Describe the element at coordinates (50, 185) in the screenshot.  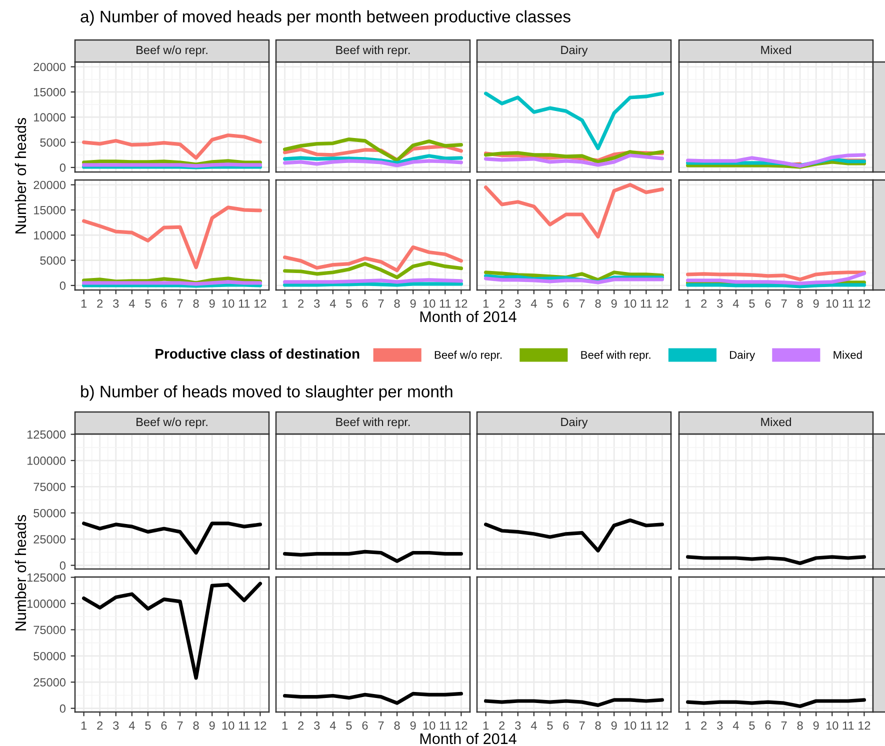
I see `y-tick-label: 20000` at that location.